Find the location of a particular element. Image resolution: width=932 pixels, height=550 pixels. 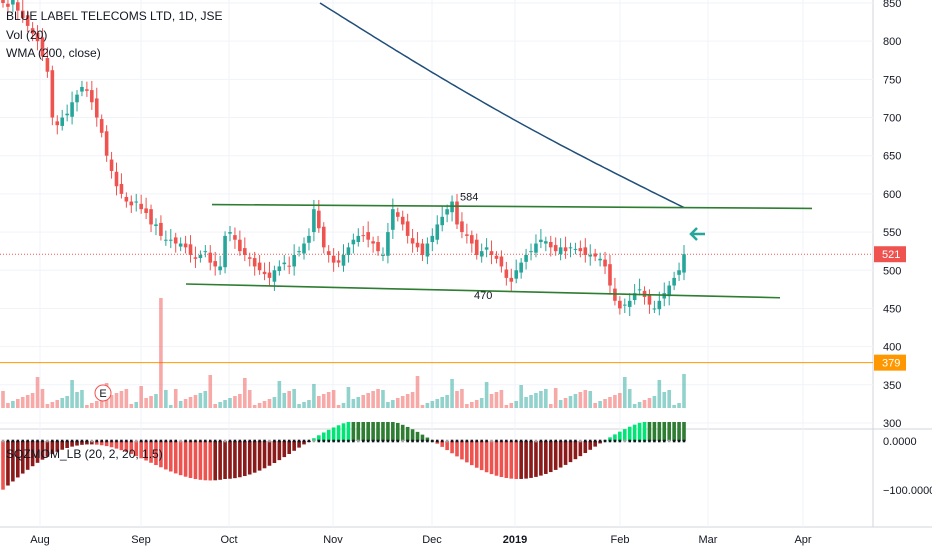

price-tick-label: 700 is located at coordinates (892, 119).